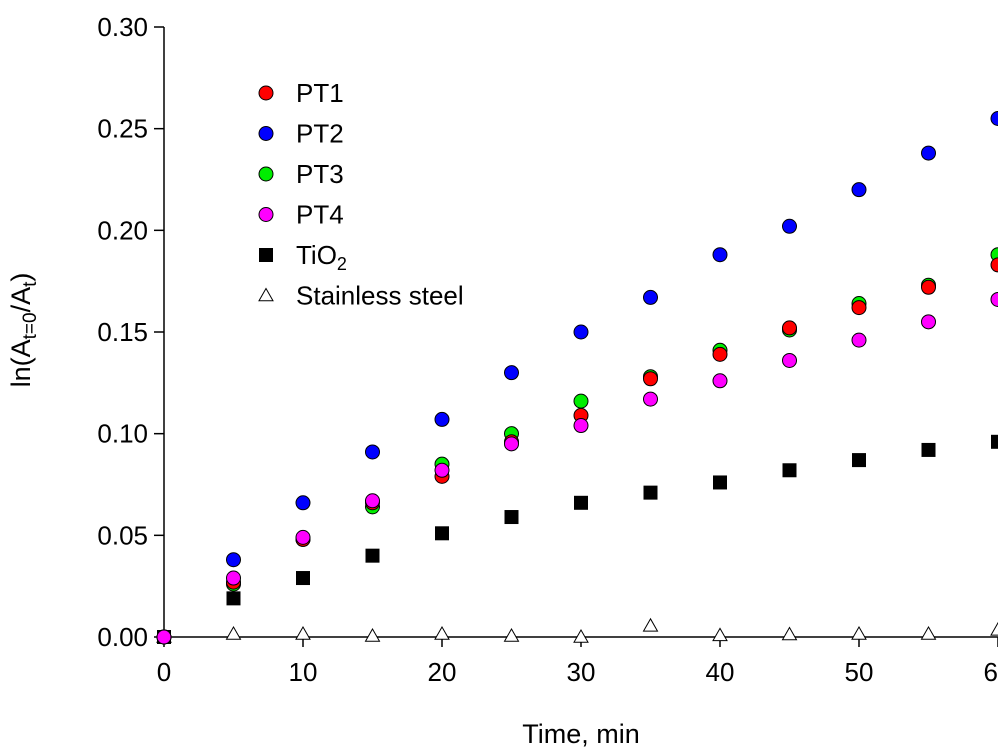  I want to click on x-tick-label: 20, so click(442, 672).